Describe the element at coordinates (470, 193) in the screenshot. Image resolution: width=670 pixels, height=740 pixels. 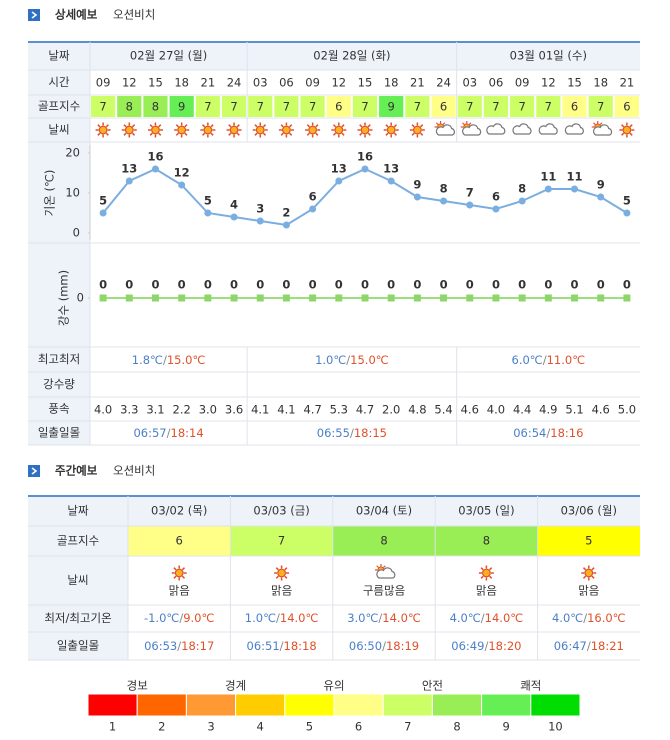
I see `temperature-label: 7` at that location.